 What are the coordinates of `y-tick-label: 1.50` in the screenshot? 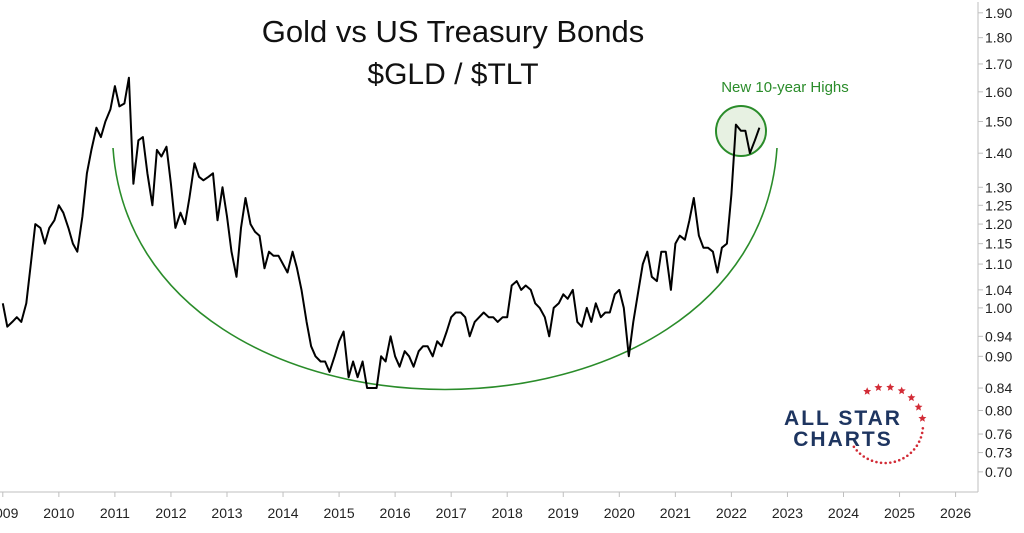 It's located at (998, 121).